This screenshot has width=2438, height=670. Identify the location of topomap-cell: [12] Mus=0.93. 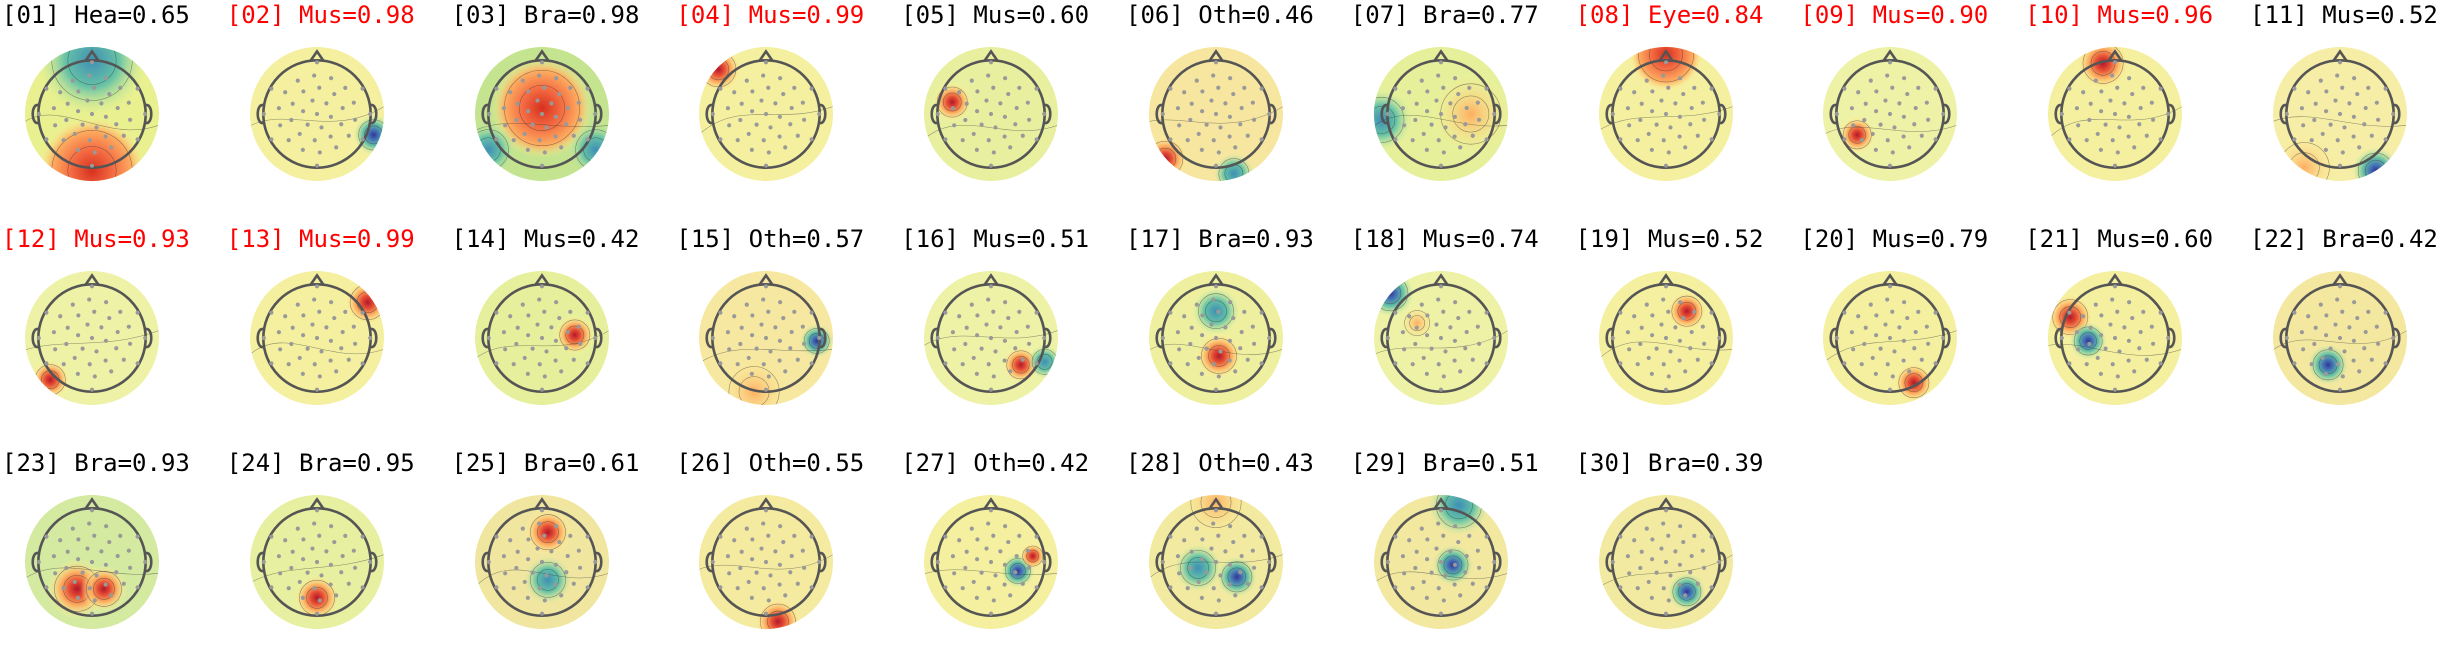
(112, 335).